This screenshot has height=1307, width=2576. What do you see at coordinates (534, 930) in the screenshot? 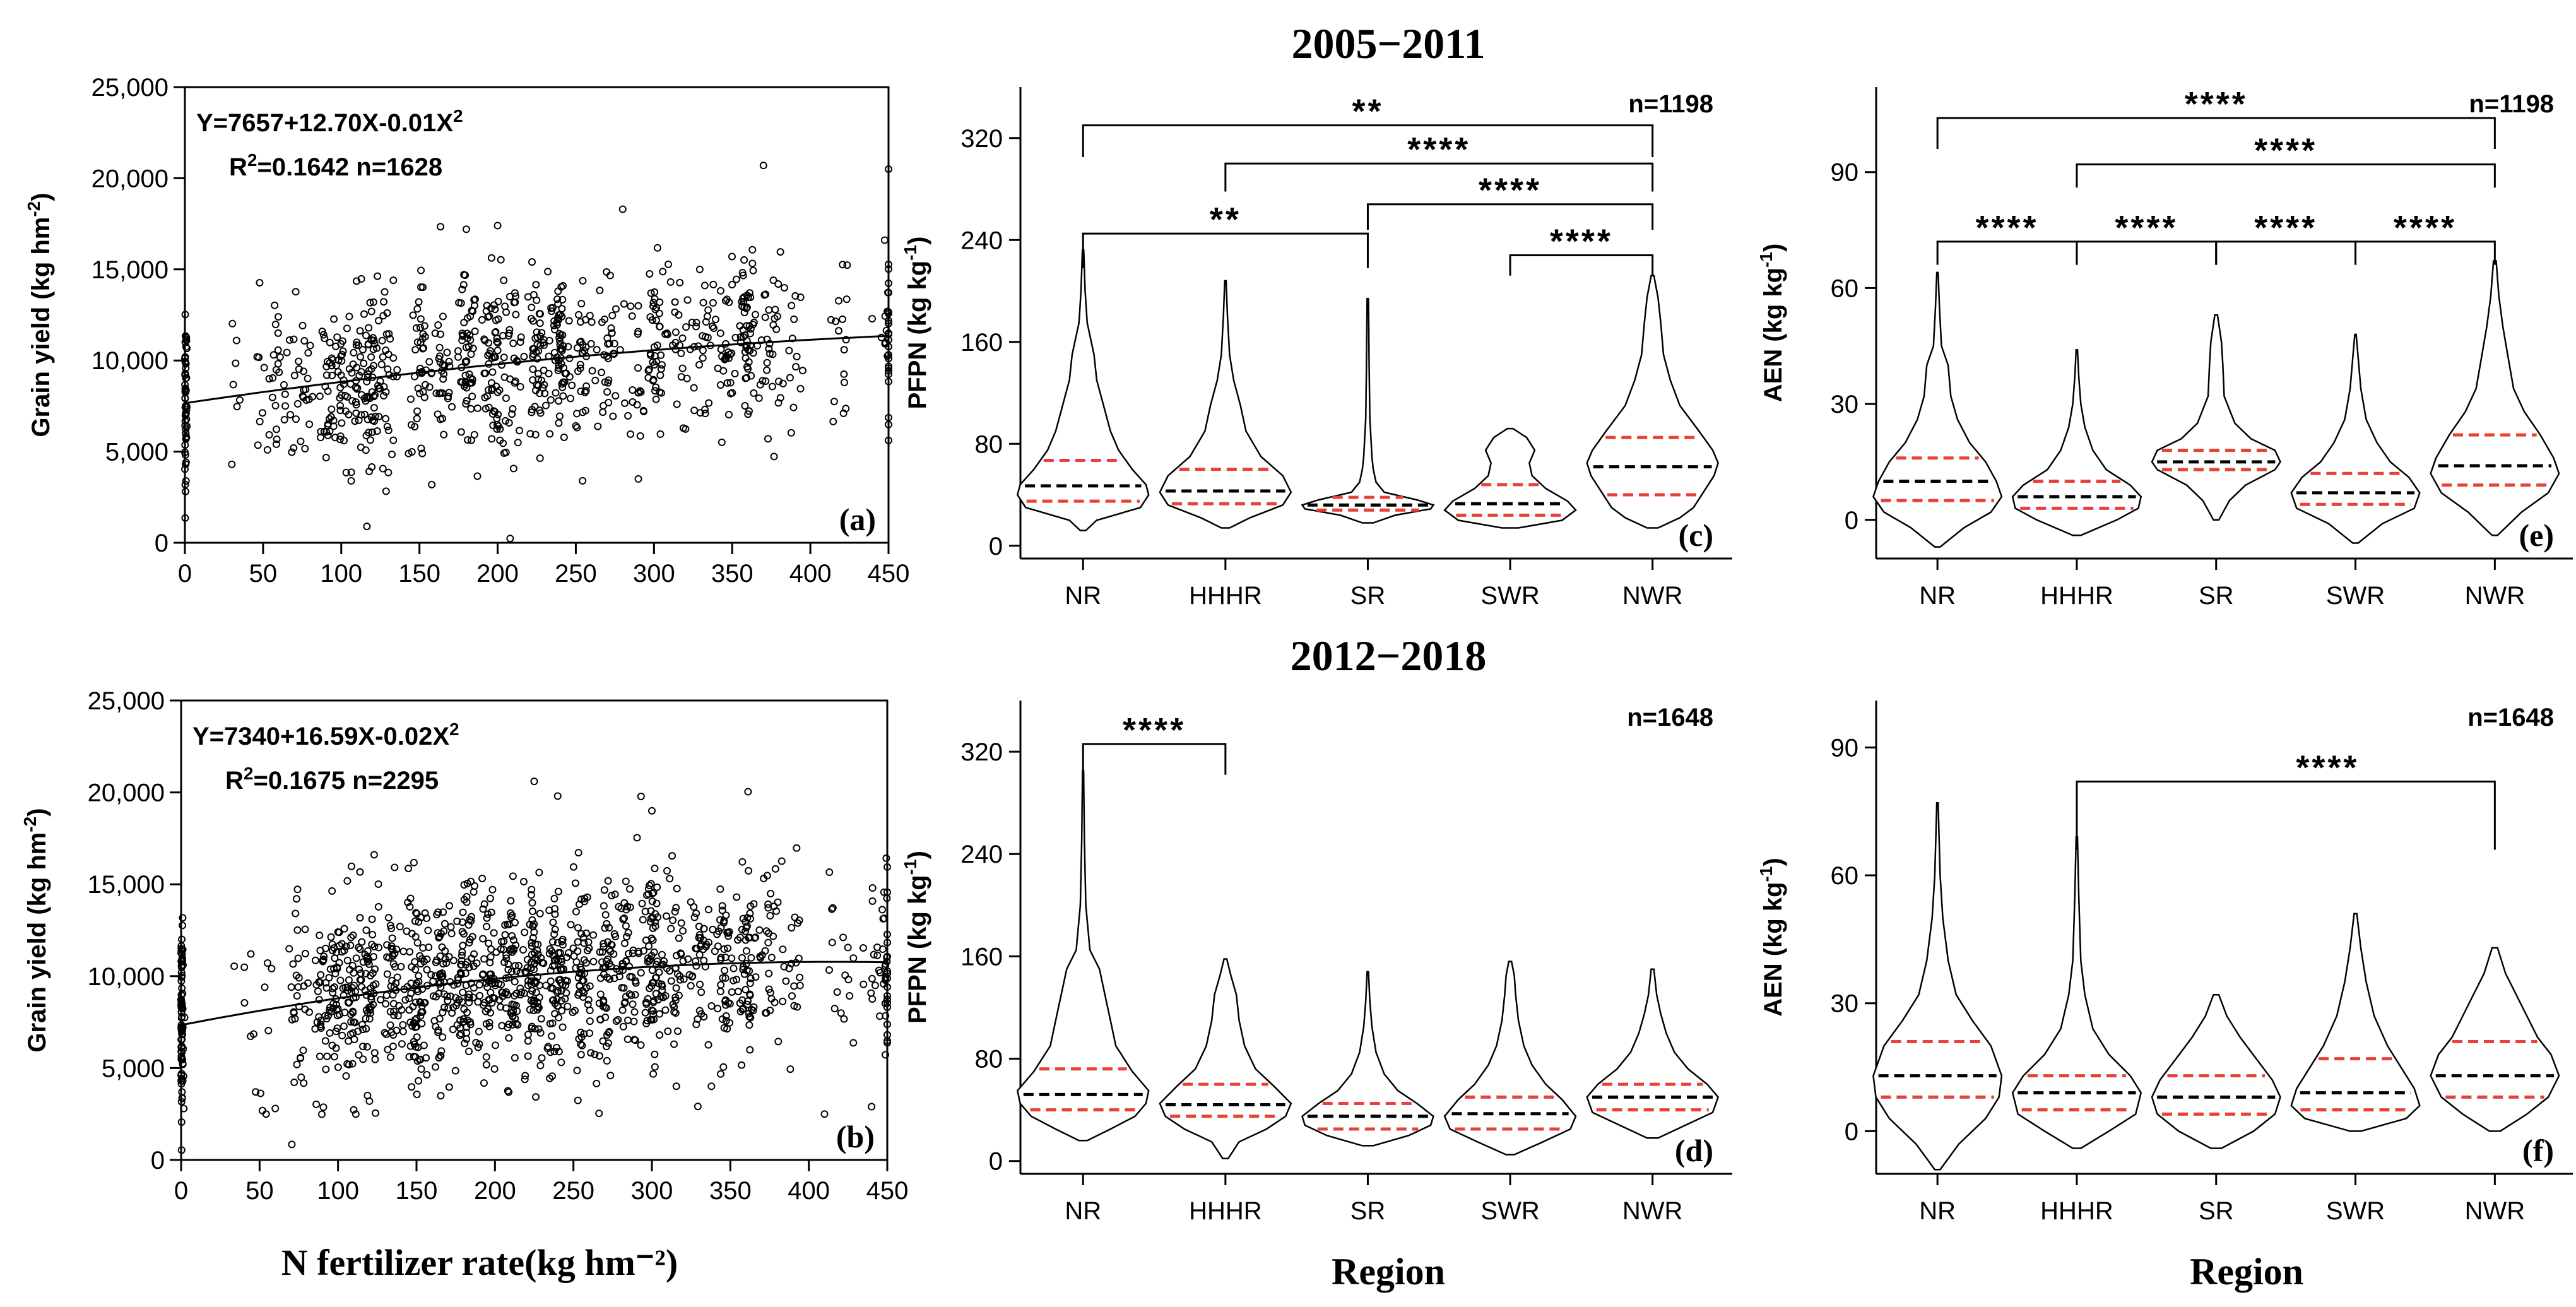
I see `plot-frame-b` at bounding box center [534, 930].